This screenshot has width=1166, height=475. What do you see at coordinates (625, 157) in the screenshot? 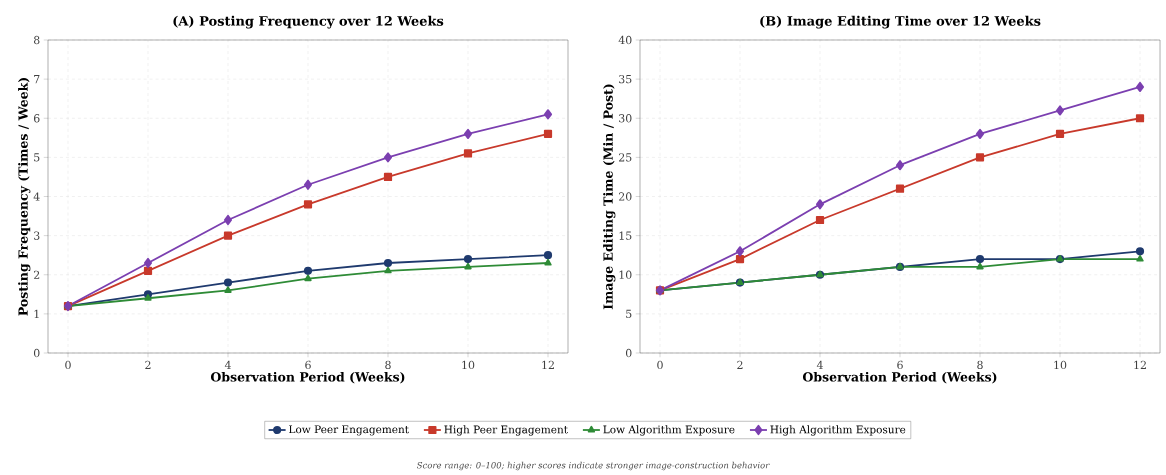
I see `y-tick-label: 25` at bounding box center [625, 157].